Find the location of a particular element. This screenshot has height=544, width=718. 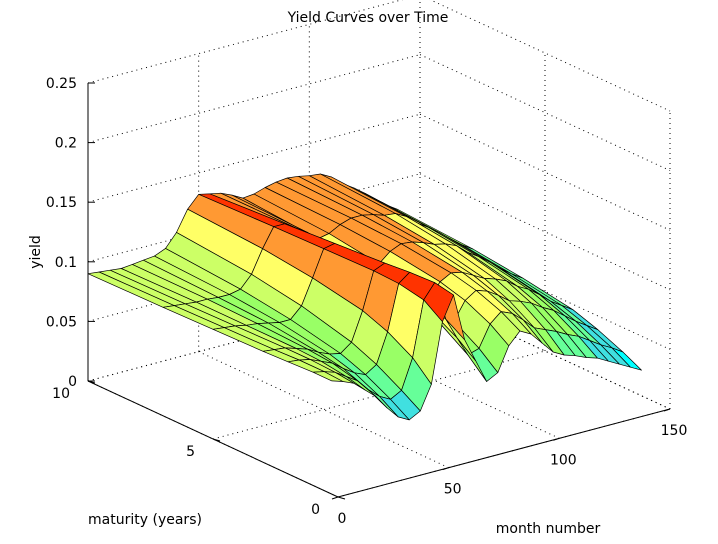

surface-patch is located at coordinates (328, 376).